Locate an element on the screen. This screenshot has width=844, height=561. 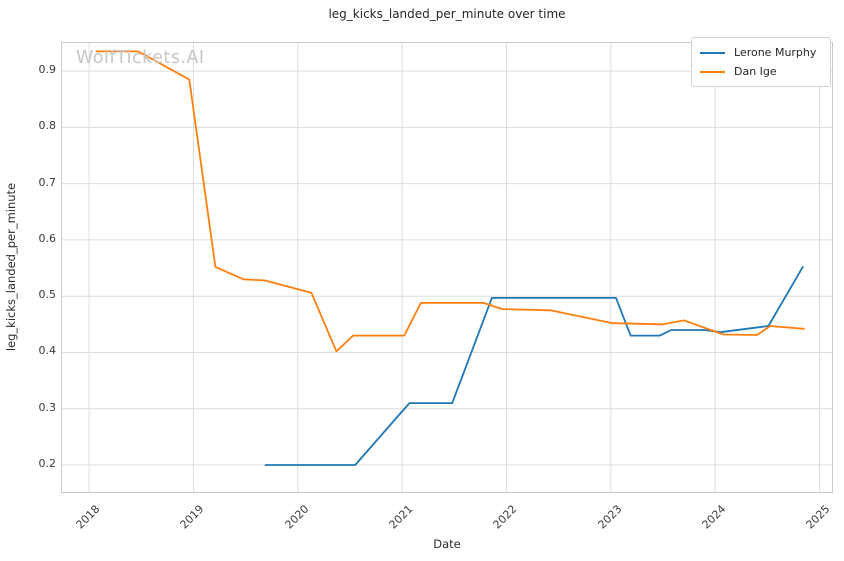
y-tick-label: 0.3 is located at coordinates (47, 407).